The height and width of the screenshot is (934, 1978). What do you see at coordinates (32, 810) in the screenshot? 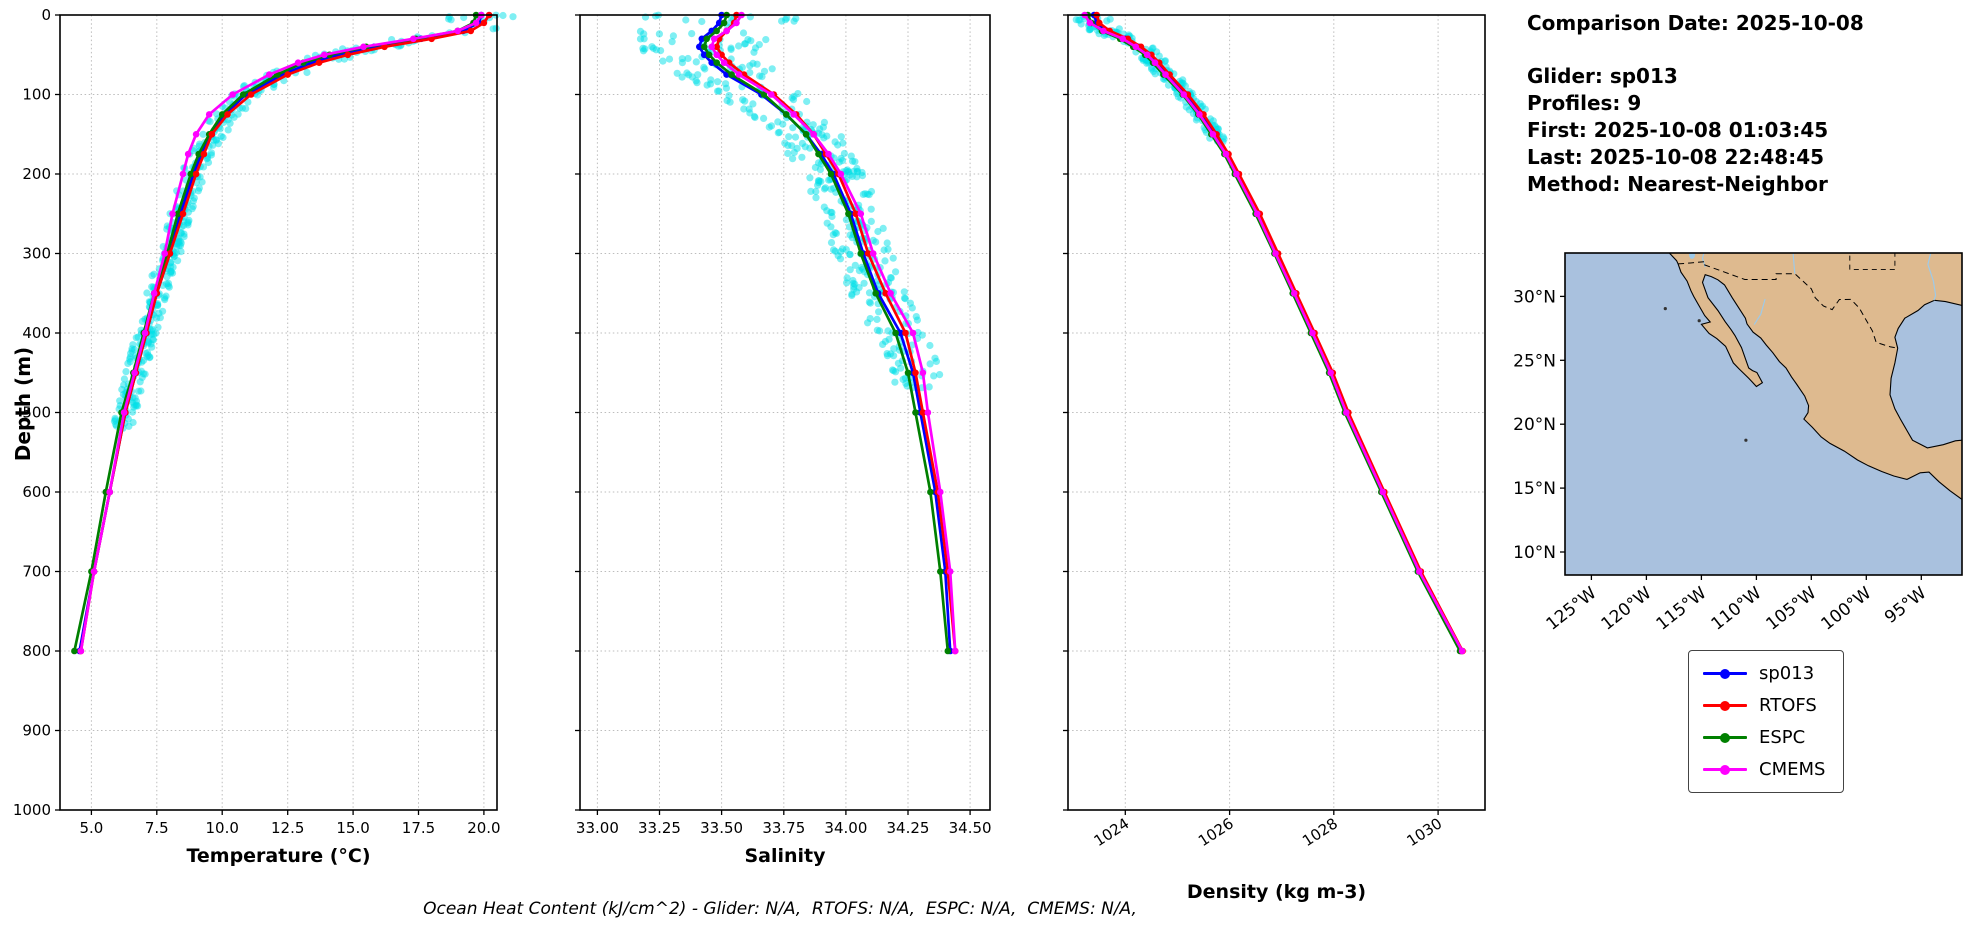
I see `y-tick-label: 1000` at bounding box center [32, 810].